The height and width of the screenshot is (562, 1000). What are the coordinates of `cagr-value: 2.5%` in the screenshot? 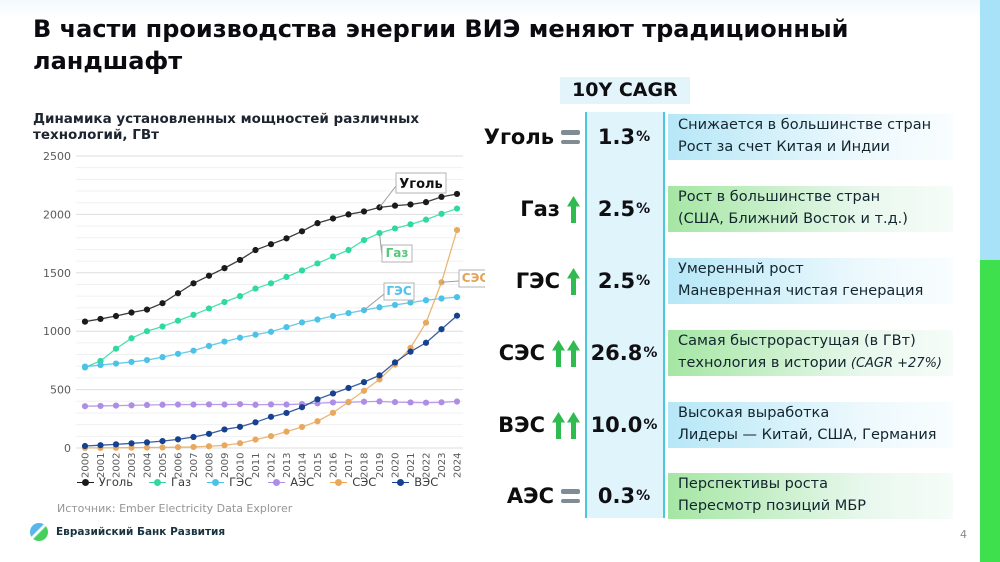 It's located at (624, 281).